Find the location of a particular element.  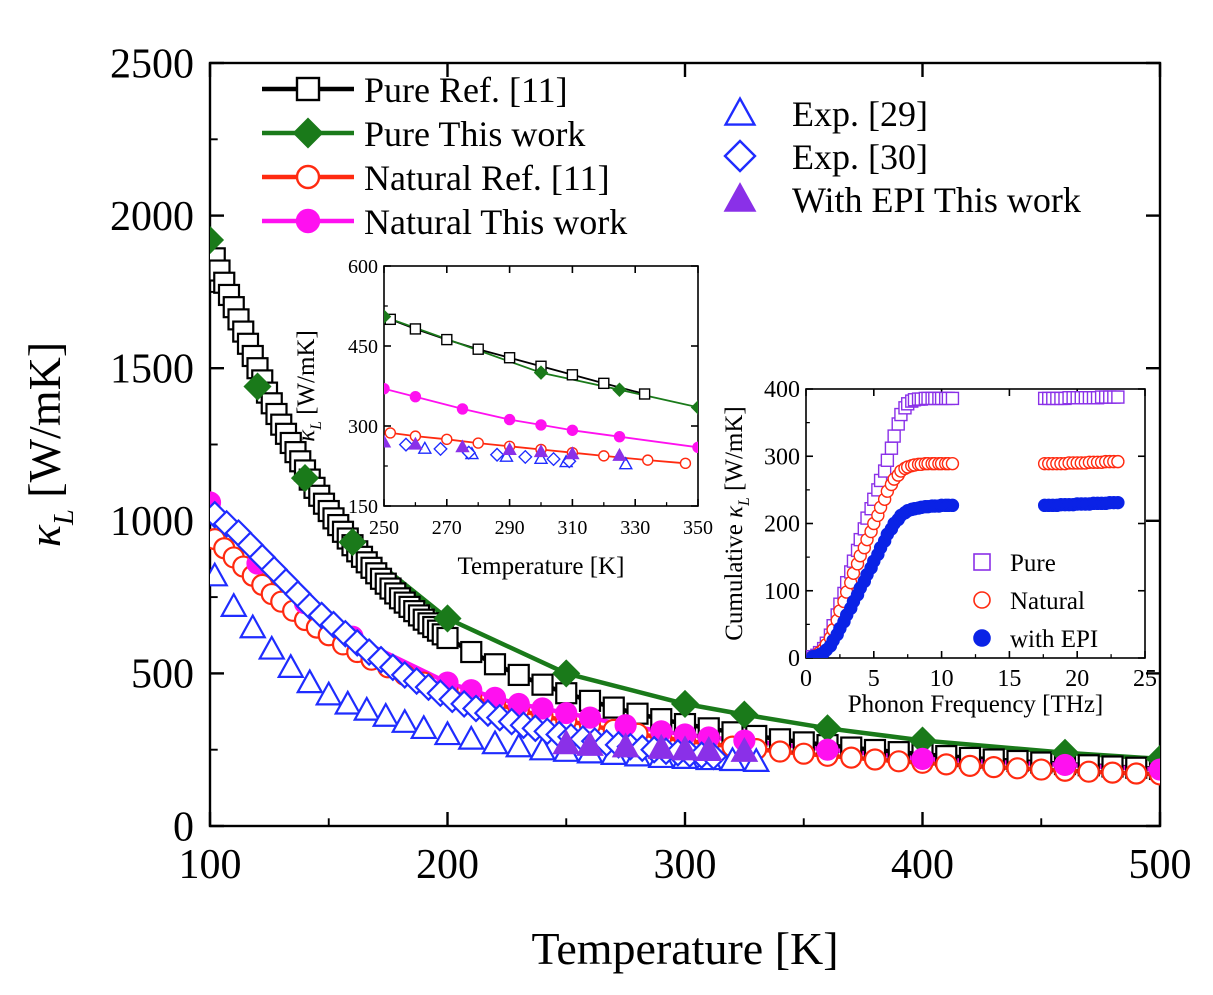

label-suffix: [W/mK] is located at coordinates (306, 375).